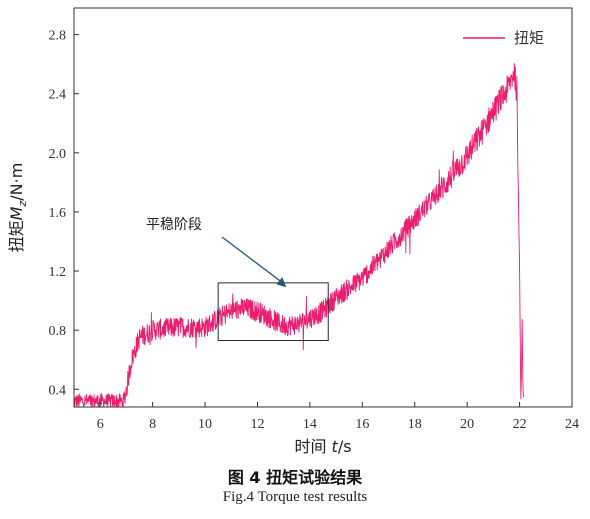 The image size is (590, 519). I want to click on annotation-arrowhead, so click(281, 282).